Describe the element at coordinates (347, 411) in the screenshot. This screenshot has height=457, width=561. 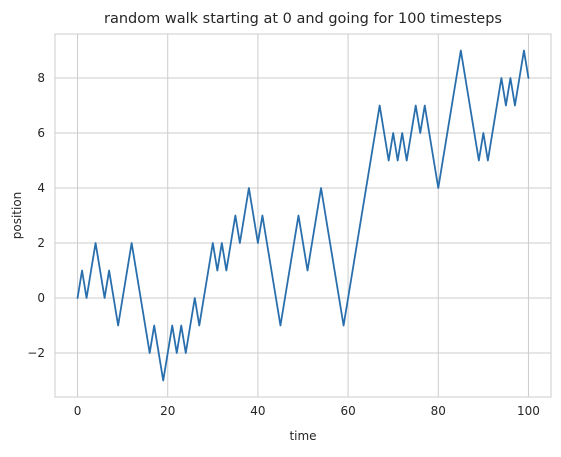
I see `x-tick-label: 60` at that location.